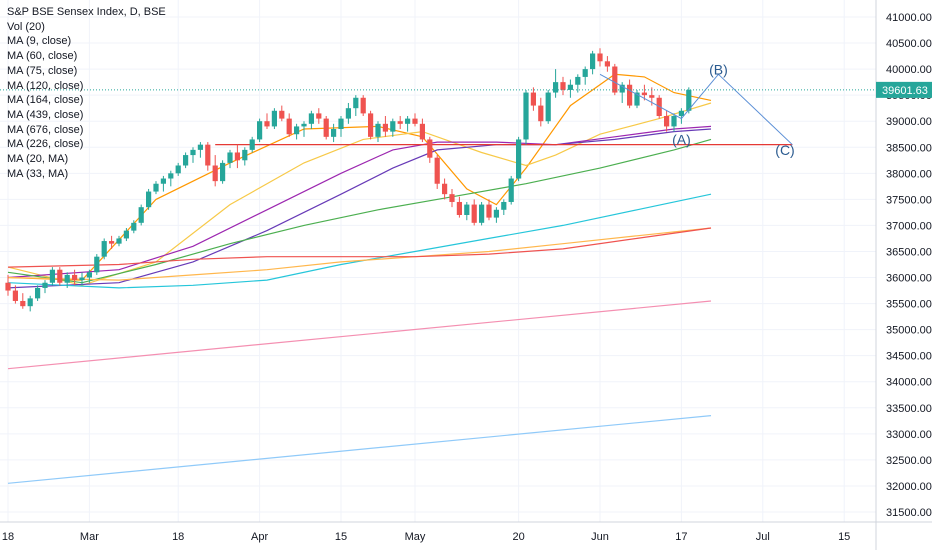 The height and width of the screenshot is (550, 932). I want to click on price-tick-label: 40500.00, so click(909, 44).